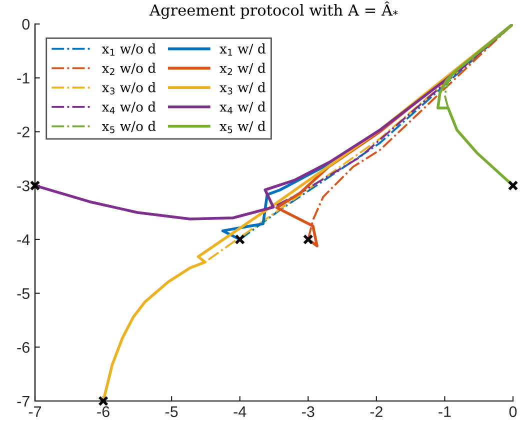  Describe the element at coordinates (444, 411) in the screenshot. I see `x-tick-label: -1` at that location.